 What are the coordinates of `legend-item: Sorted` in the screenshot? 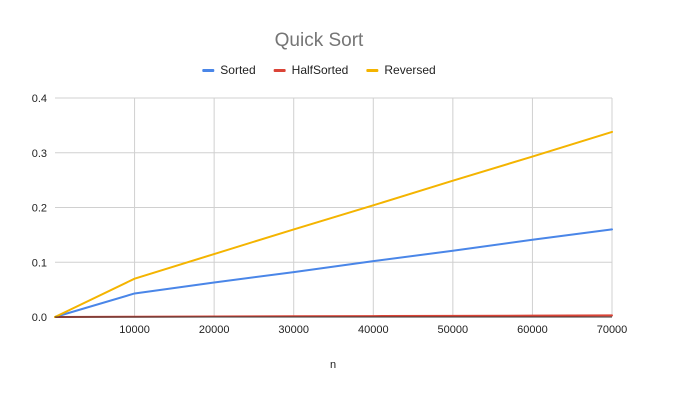 It's located at (229, 70).